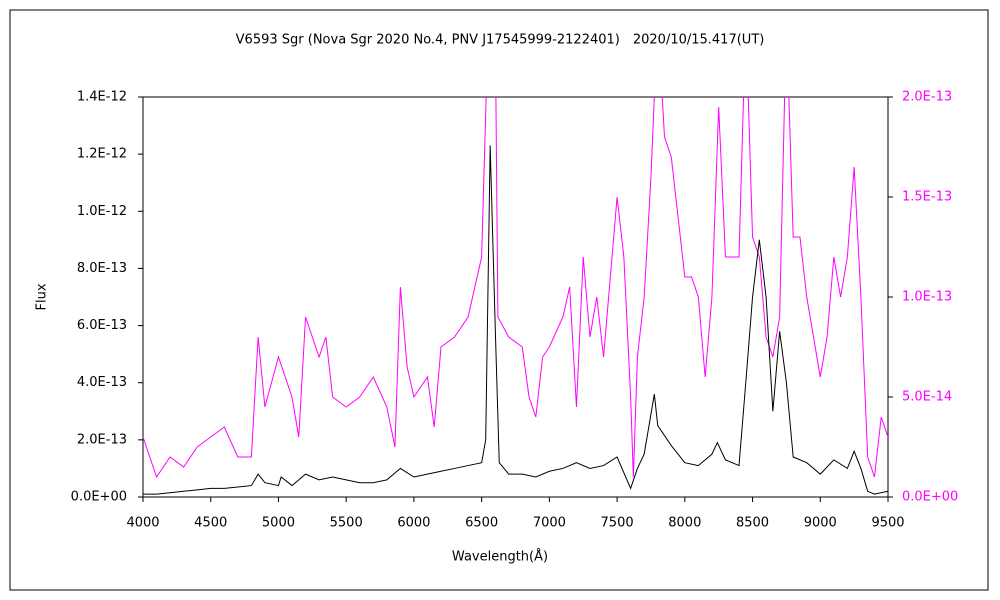  I want to click on y2-tick-label: 5.0E-14, so click(927, 397).